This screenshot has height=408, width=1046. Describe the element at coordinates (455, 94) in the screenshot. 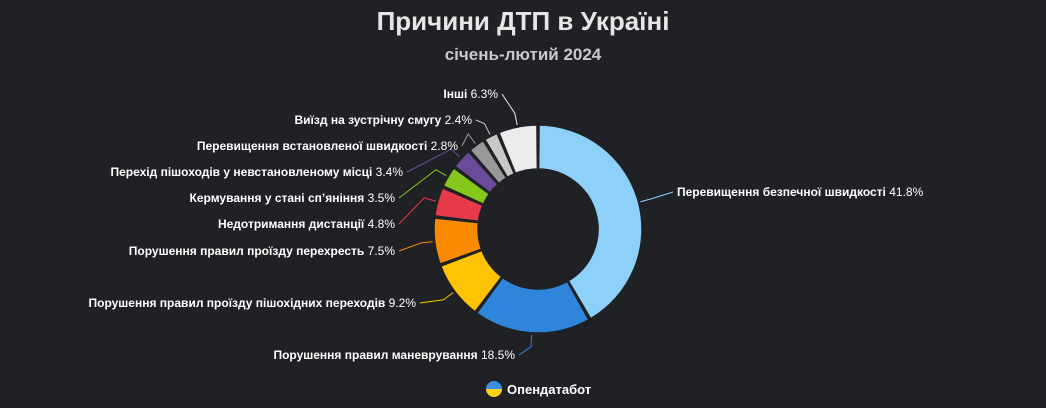

I see `slice-label-name: Інші` at that location.